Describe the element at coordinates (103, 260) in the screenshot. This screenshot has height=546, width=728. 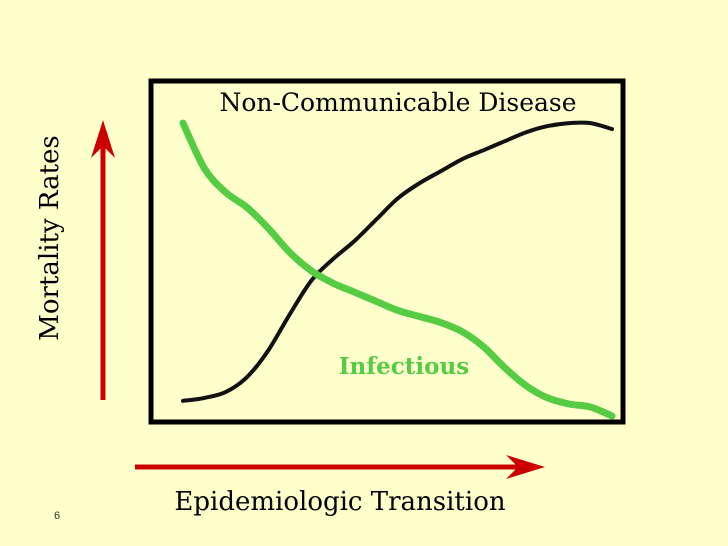
I see `y-axis-arrow` at that location.